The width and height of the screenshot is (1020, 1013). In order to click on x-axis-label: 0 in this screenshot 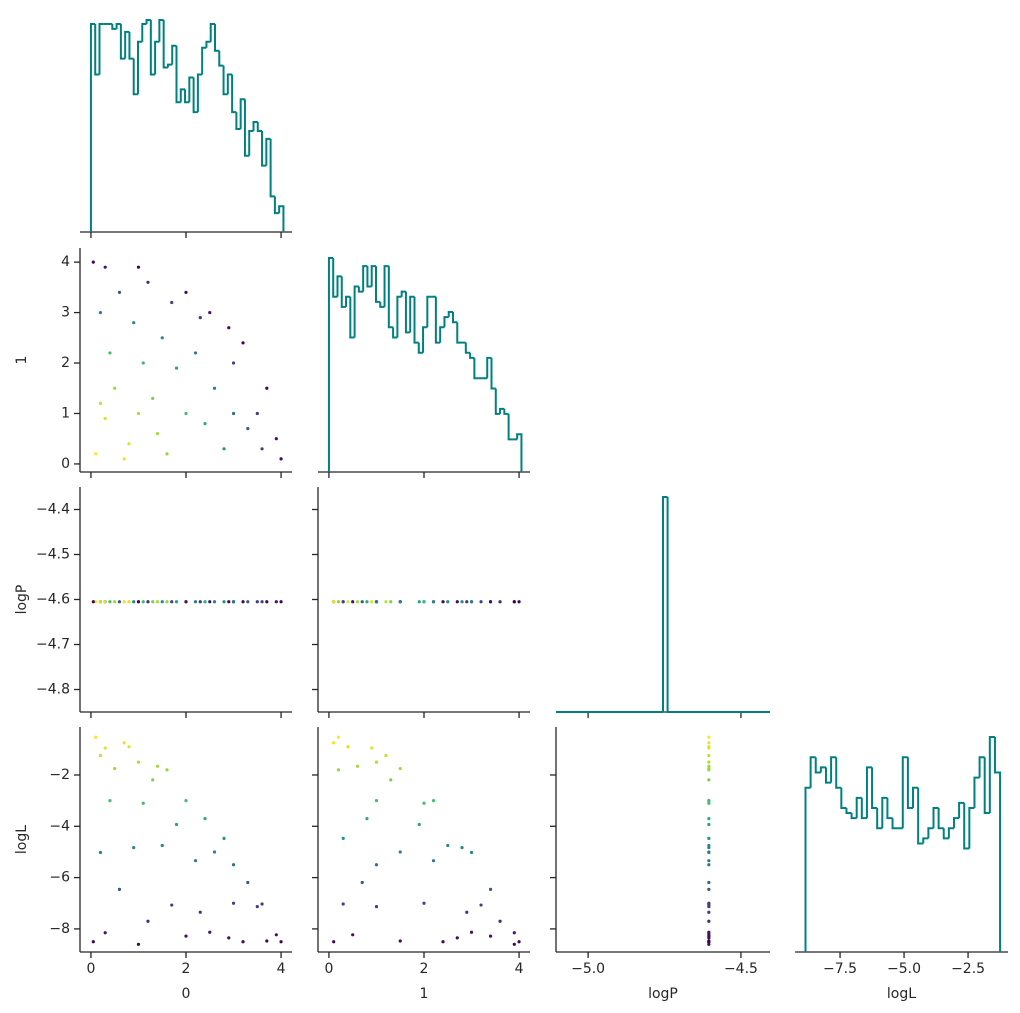, I will do `click(186, 994)`.